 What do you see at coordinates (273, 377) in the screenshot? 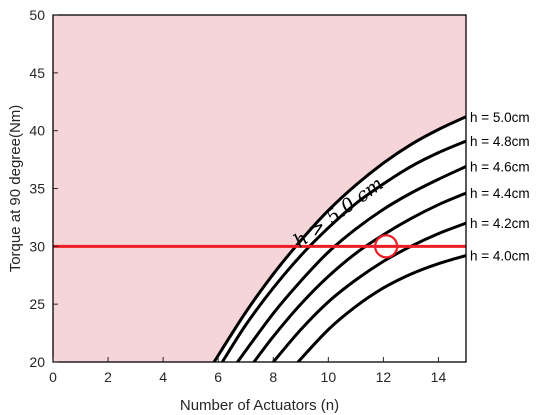
I see `x-tick-label: 8` at bounding box center [273, 377].